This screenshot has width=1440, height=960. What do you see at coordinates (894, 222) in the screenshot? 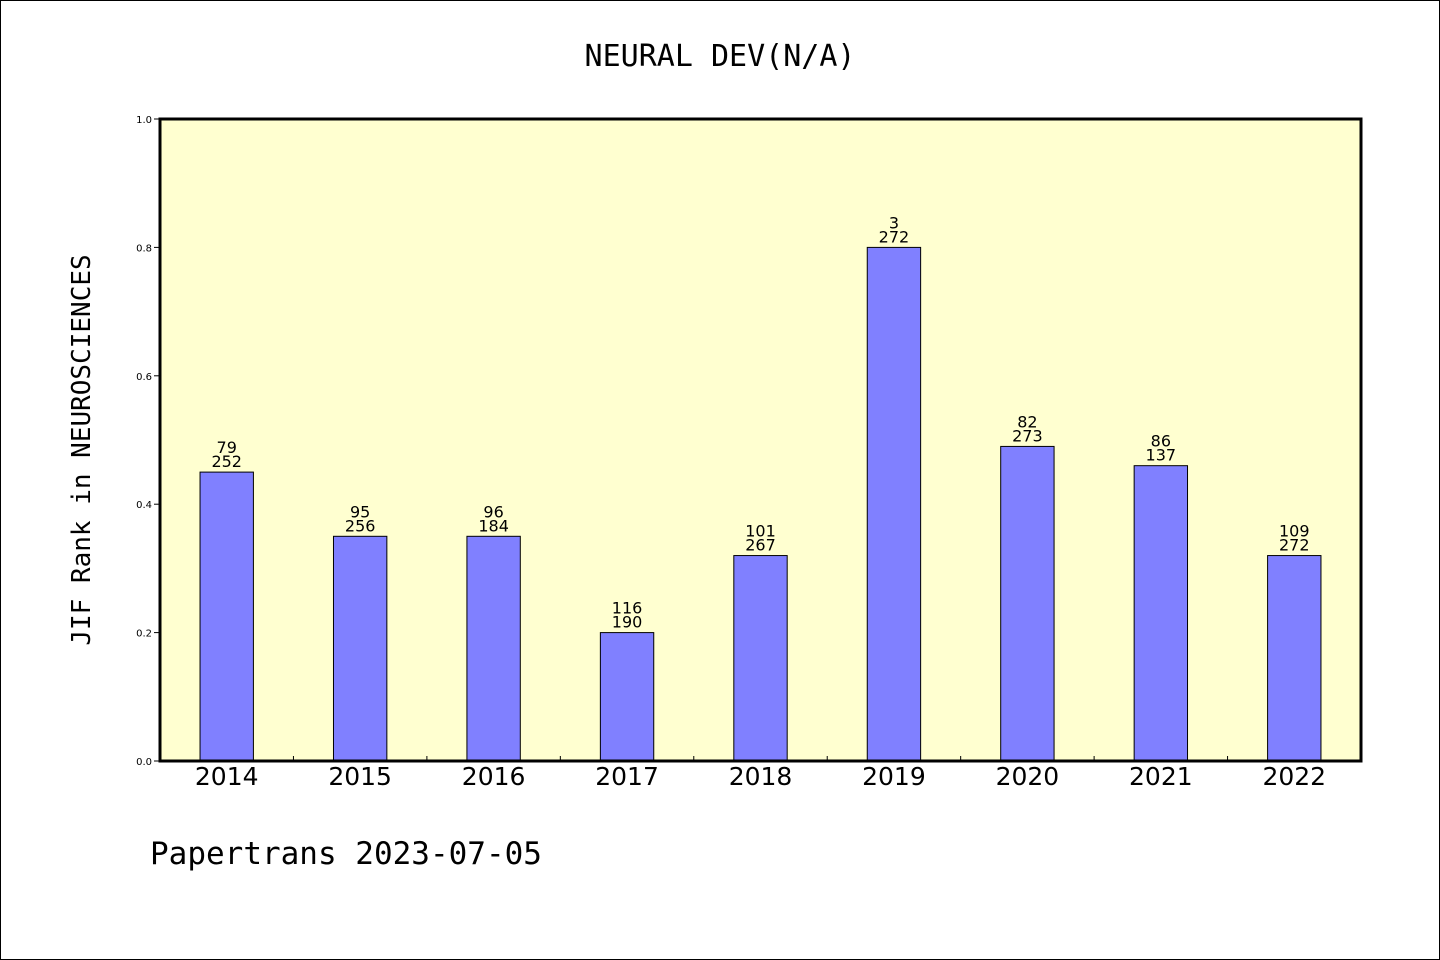
I see `bar-rank-label: 3` at bounding box center [894, 222].